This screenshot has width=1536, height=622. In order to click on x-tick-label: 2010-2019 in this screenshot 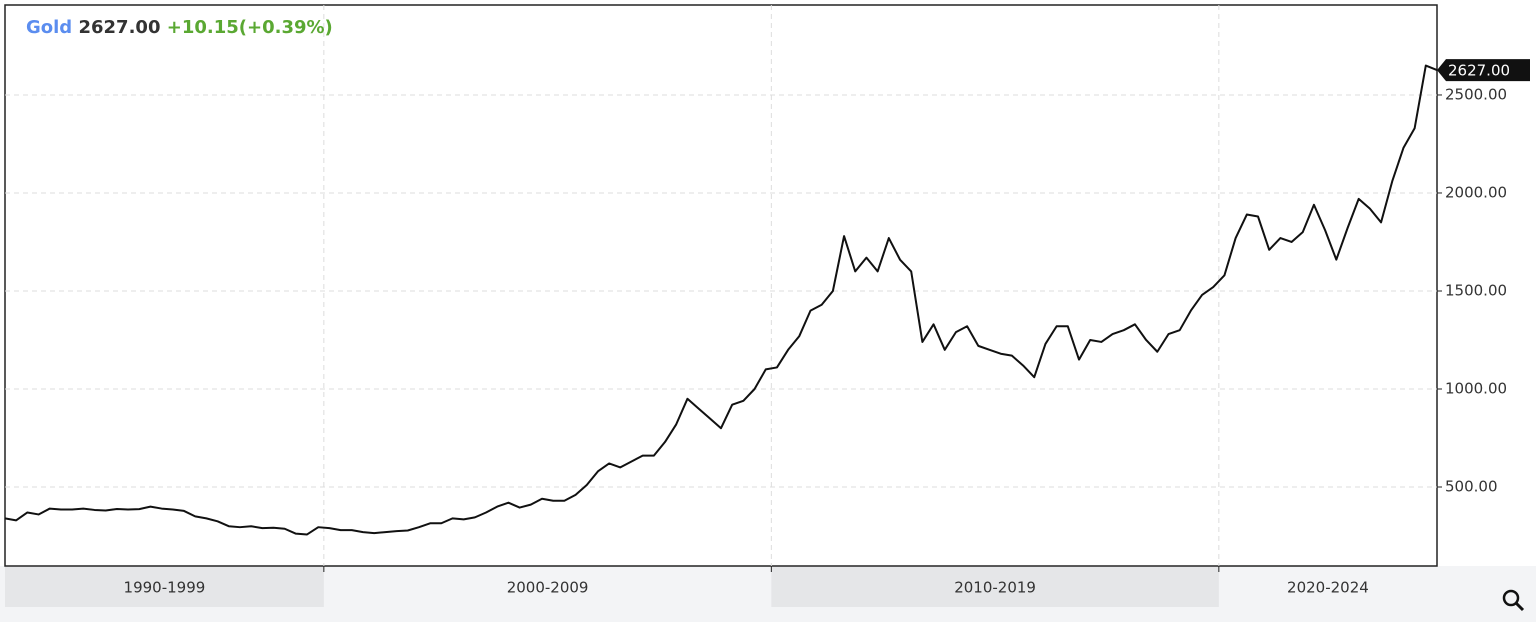, I will do `click(995, 588)`.